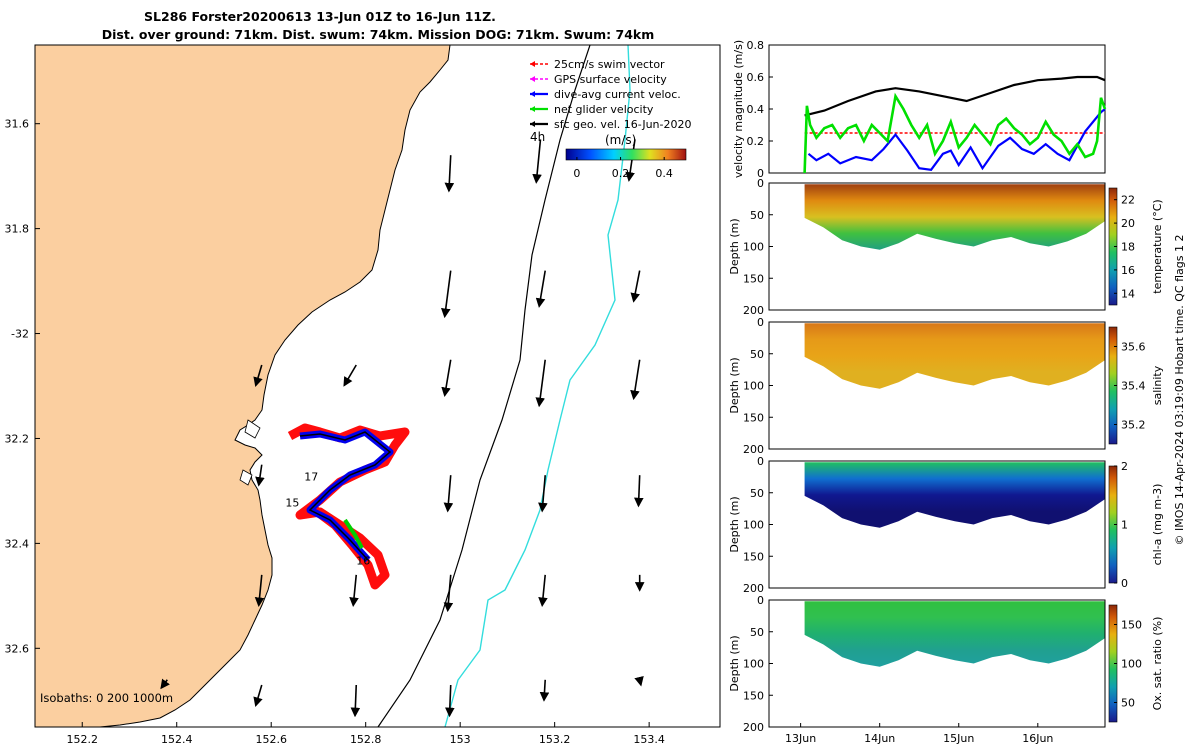 Image resolution: width=1200 pixels, height=750 pixels. I want to click on colorbar-tick-label: 20, so click(1128, 223).